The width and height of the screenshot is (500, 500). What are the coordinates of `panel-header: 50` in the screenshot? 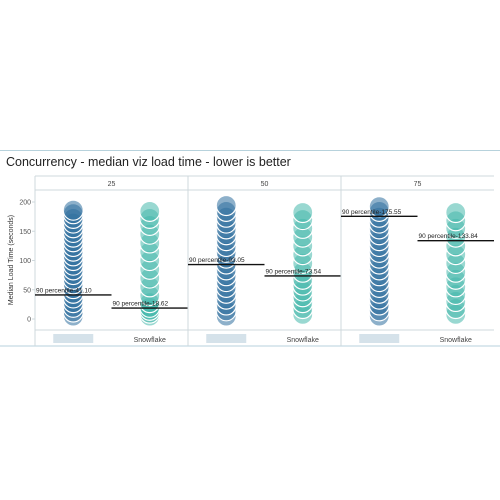 It's located at (265, 184).